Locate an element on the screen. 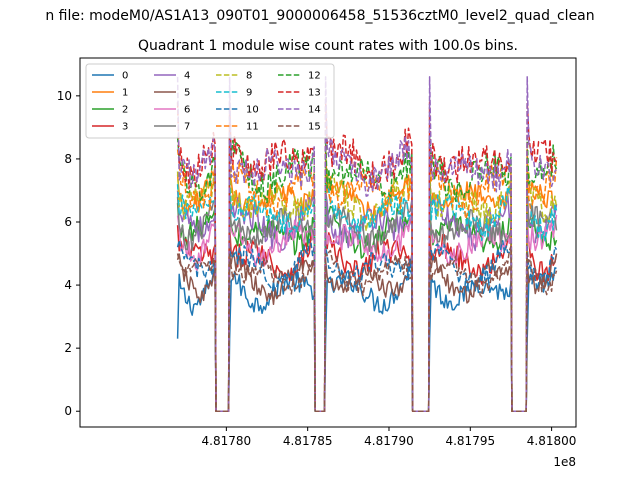 This screenshot has width=640, height=480. y-tick-label: 6 is located at coordinates (68, 222).